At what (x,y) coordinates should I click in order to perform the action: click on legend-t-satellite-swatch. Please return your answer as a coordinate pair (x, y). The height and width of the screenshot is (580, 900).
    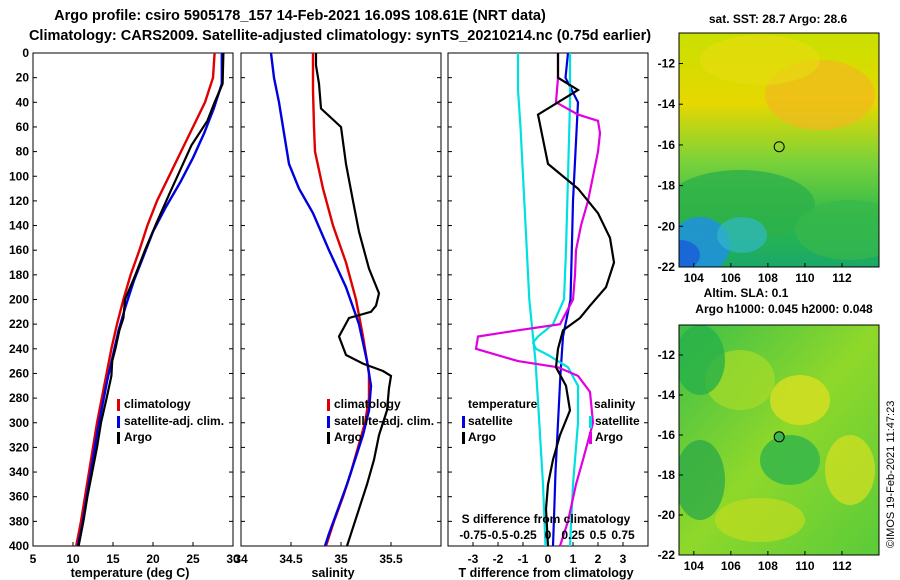
    Looking at the image, I should click on (463, 422).